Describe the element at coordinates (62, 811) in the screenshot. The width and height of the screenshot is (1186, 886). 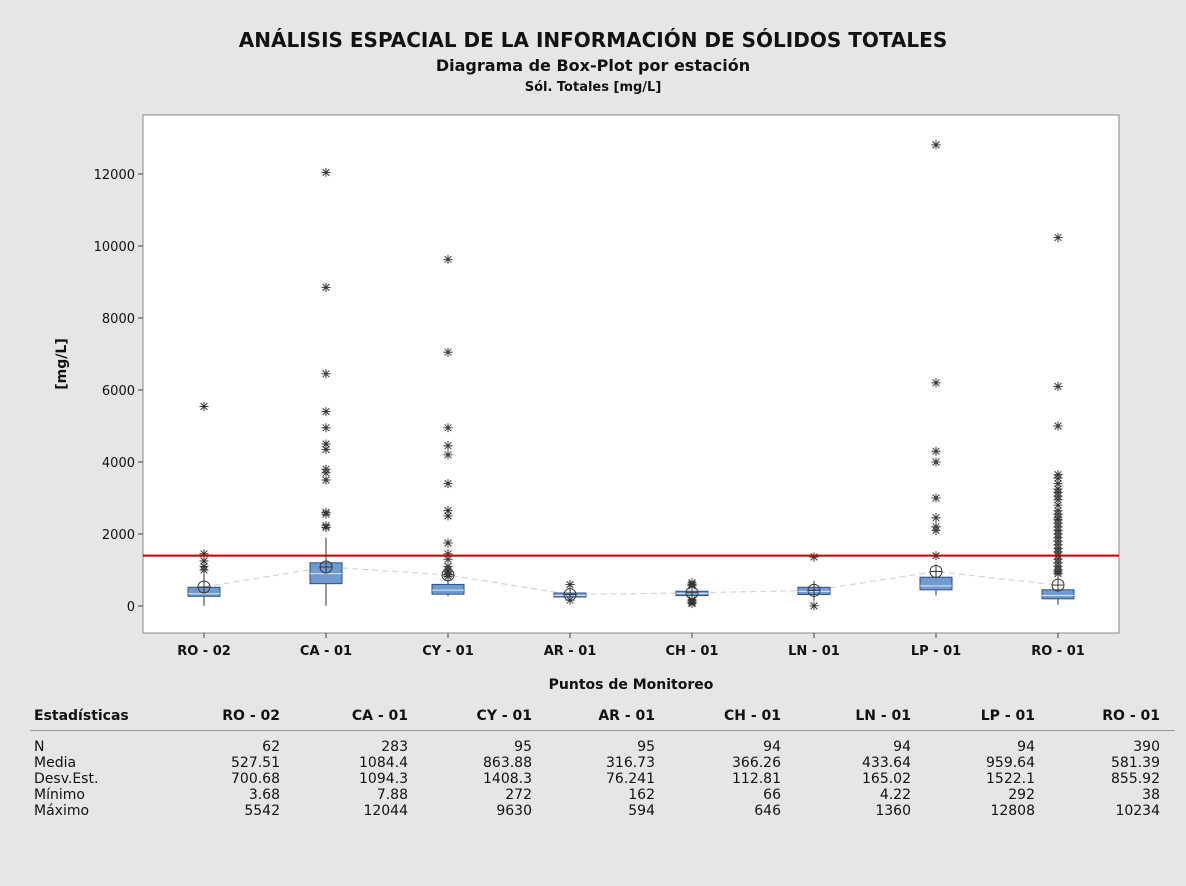
I see `stats-row-label: Máximo` at that location.